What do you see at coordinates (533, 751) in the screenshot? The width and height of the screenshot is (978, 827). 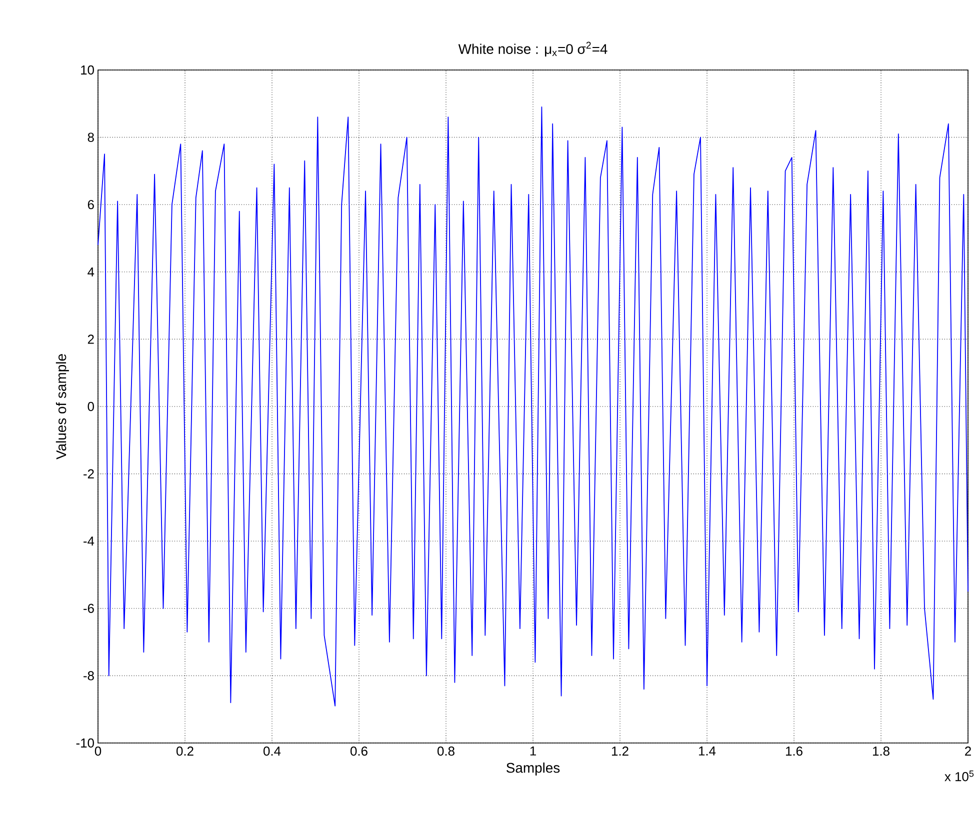 I see `x-tick-label: 1` at bounding box center [533, 751].